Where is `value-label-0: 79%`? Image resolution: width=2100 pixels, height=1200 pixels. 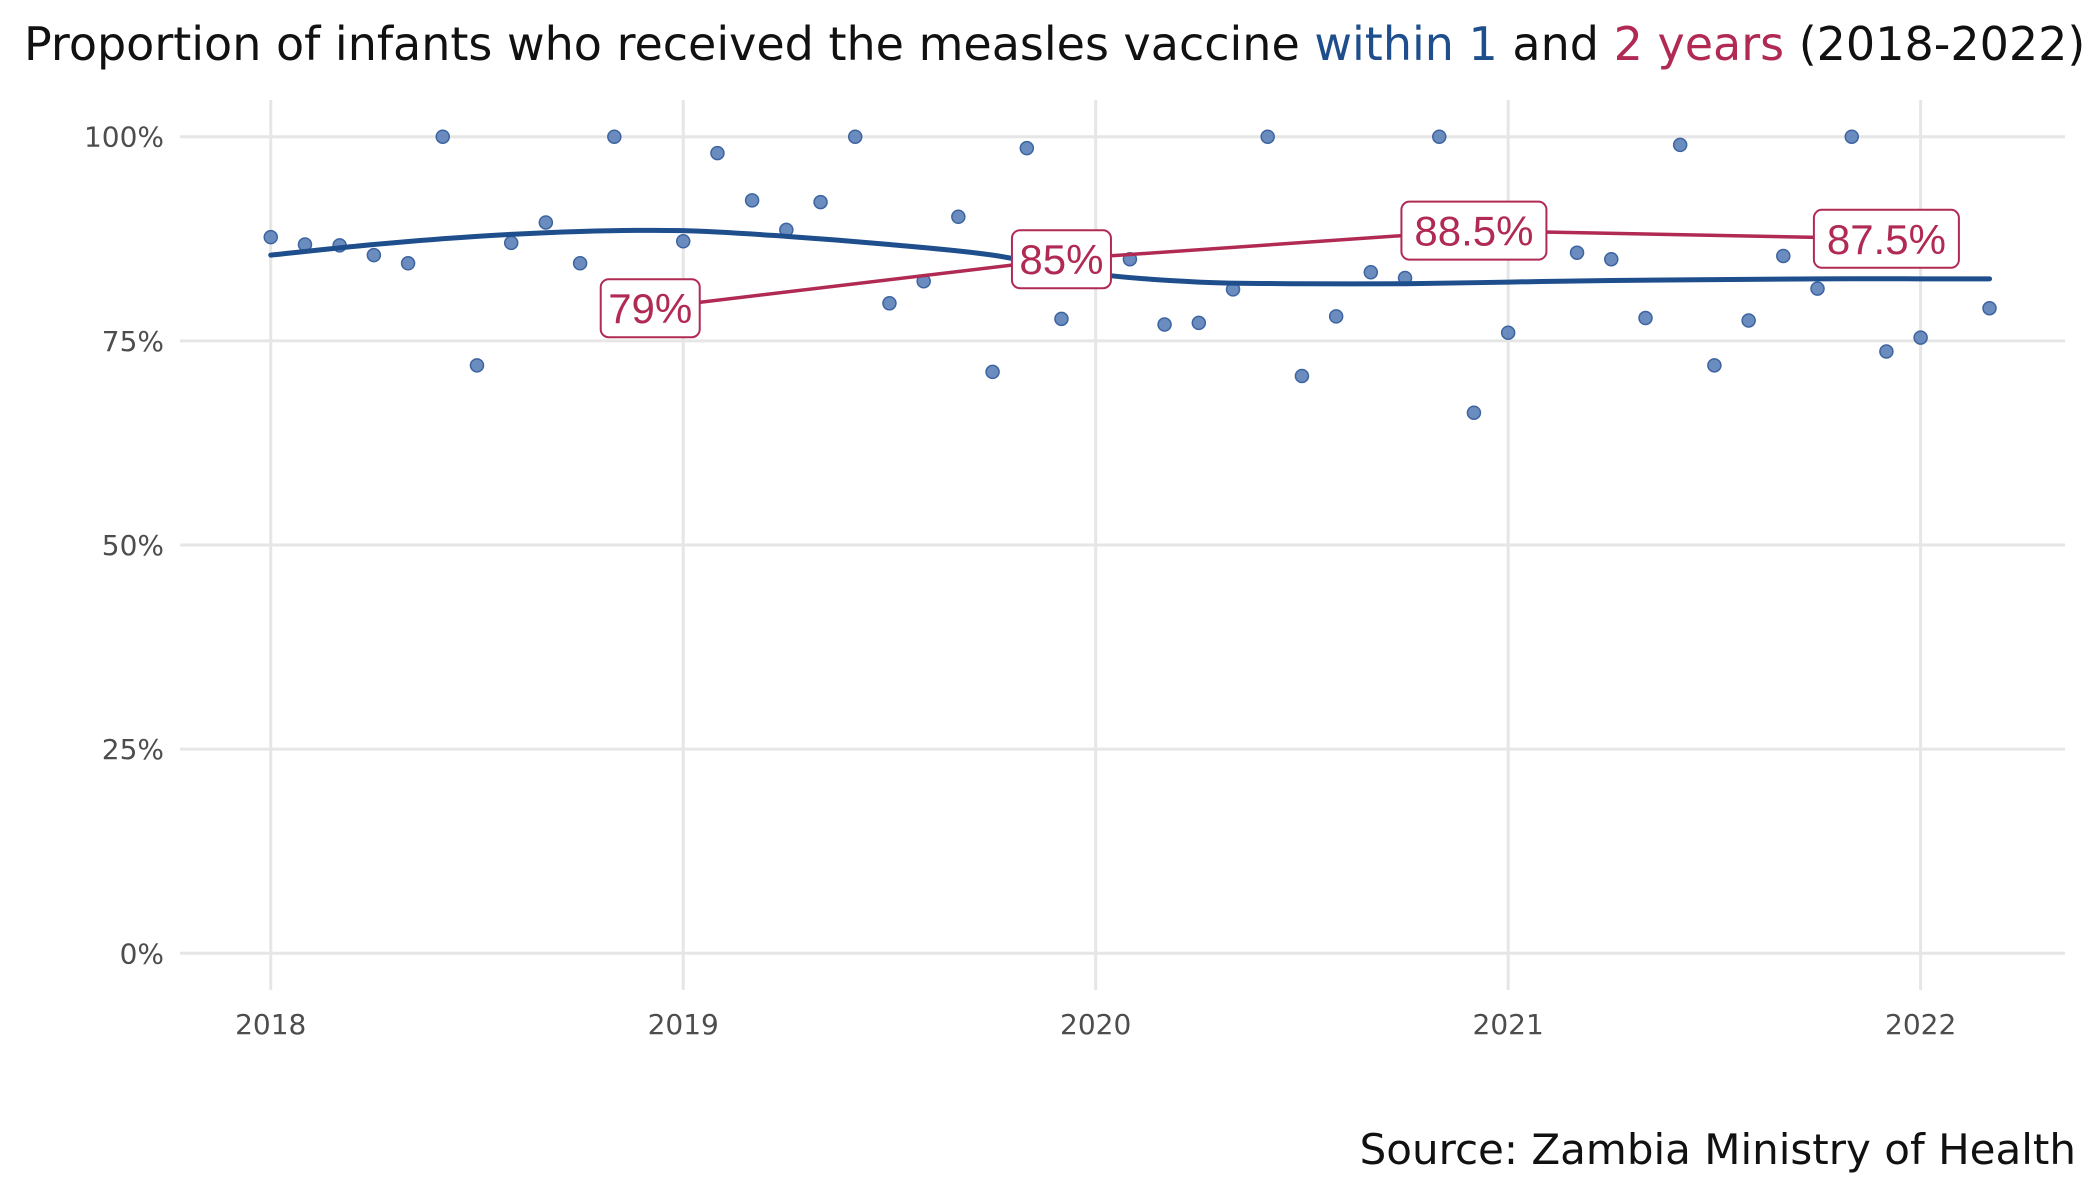 value-label-0: 79% is located at coordinates (650, 308).